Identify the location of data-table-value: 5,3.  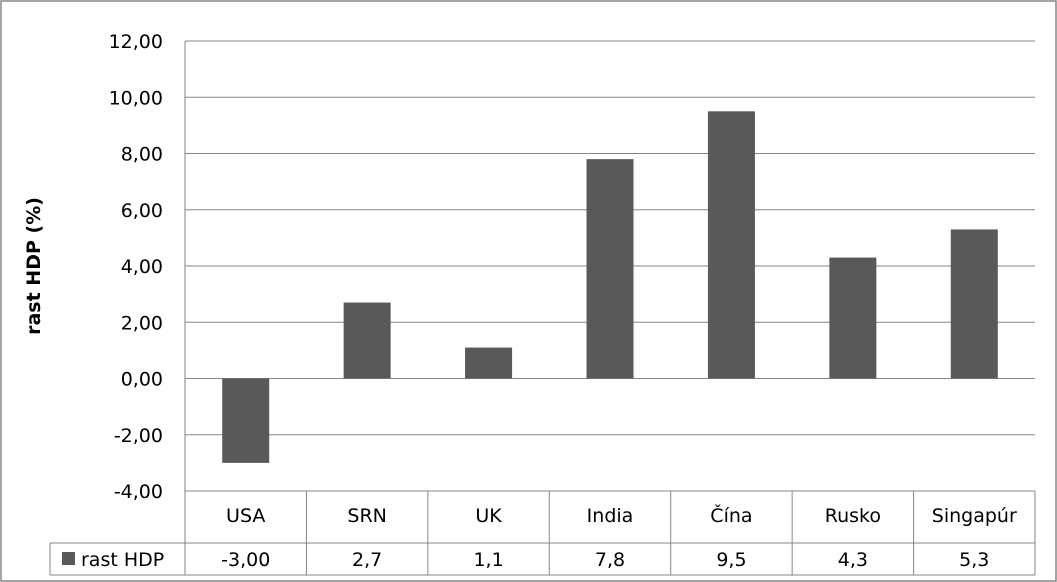
(974, 560).